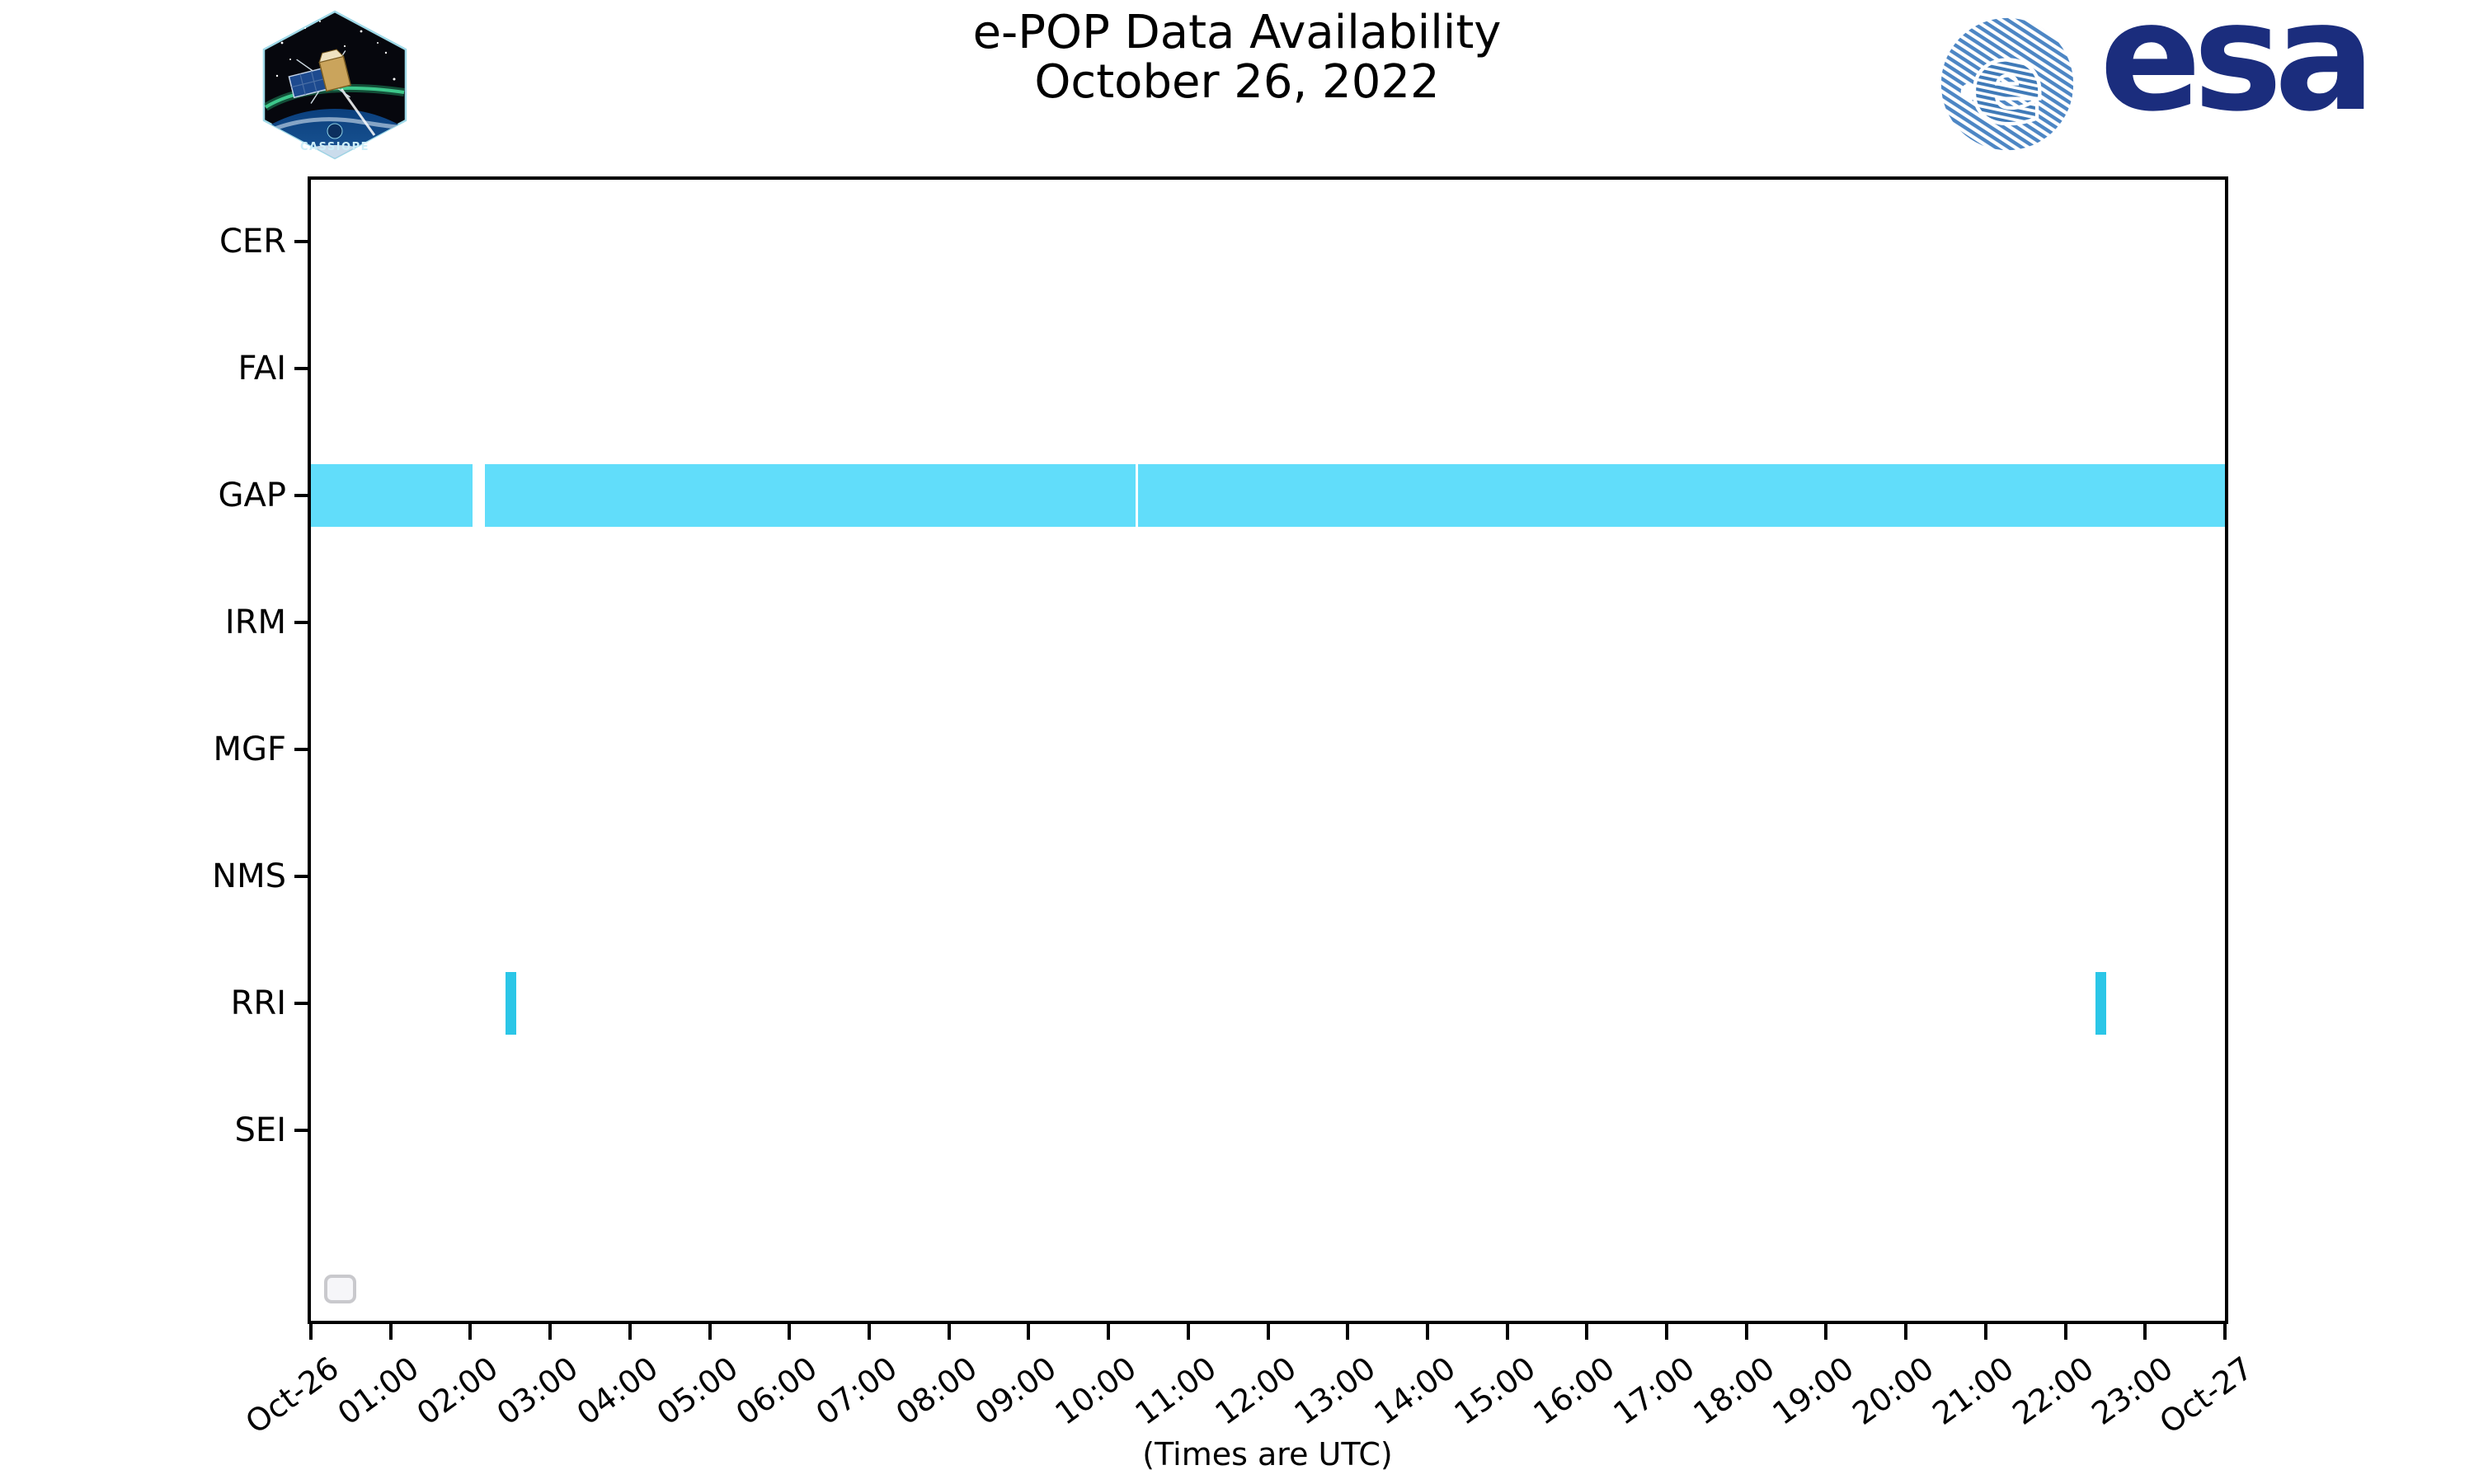 This screenshot has height=1484, width=2474. I want to click on x-label-07:00: 07:00, so click(856, 1391).